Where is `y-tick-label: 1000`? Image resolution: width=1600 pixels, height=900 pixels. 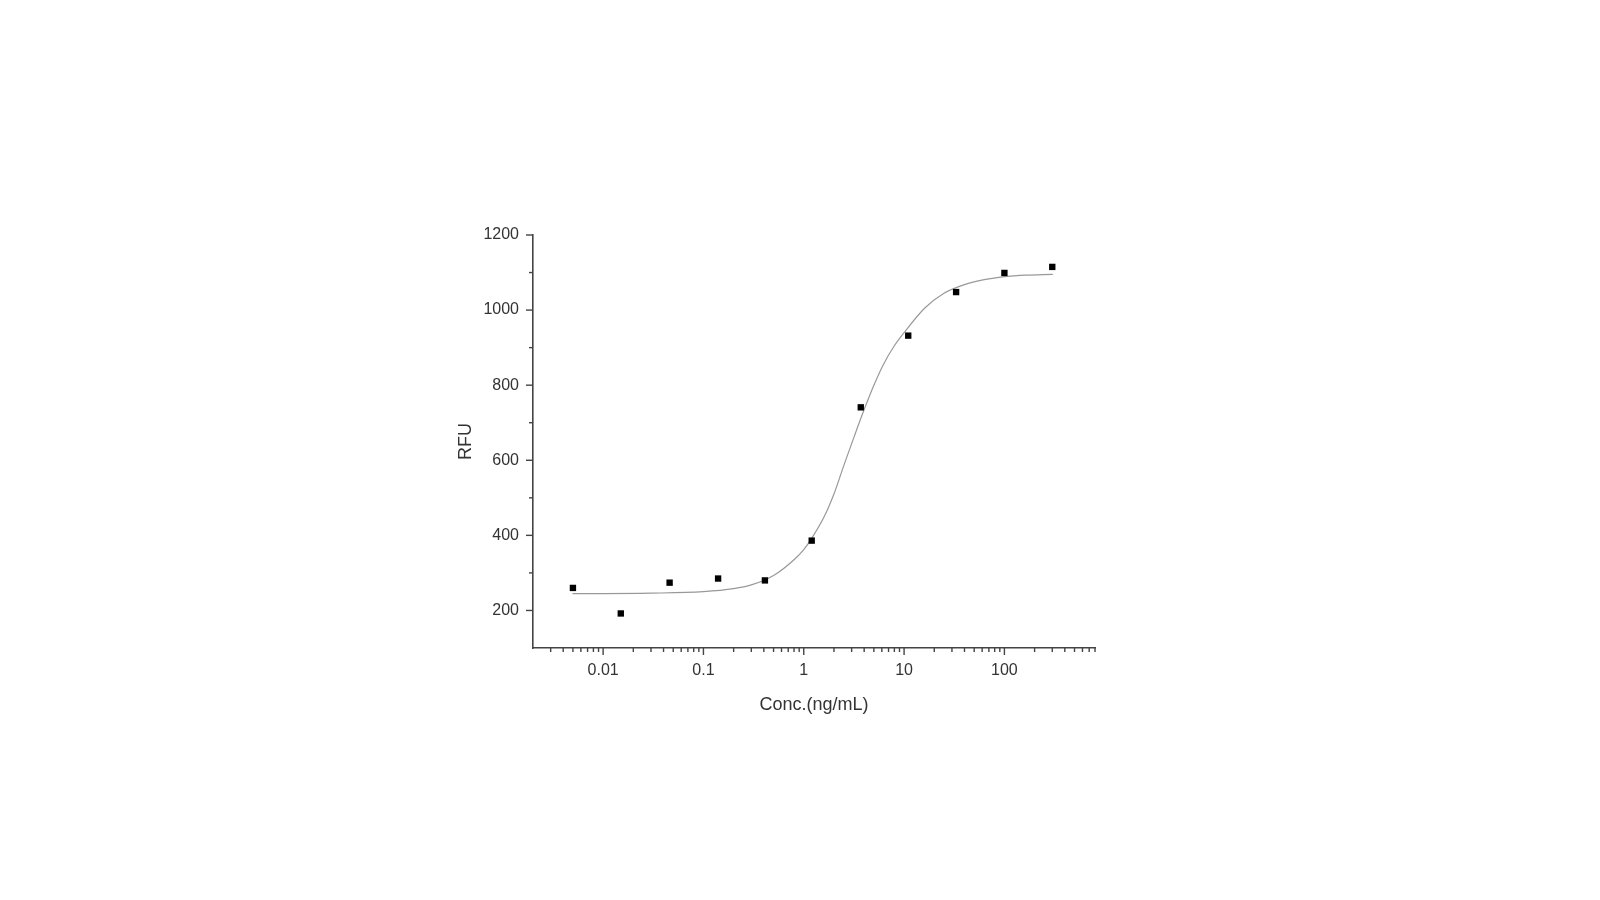 y-tick-label: 1000 is located at coordinates (501, 309).